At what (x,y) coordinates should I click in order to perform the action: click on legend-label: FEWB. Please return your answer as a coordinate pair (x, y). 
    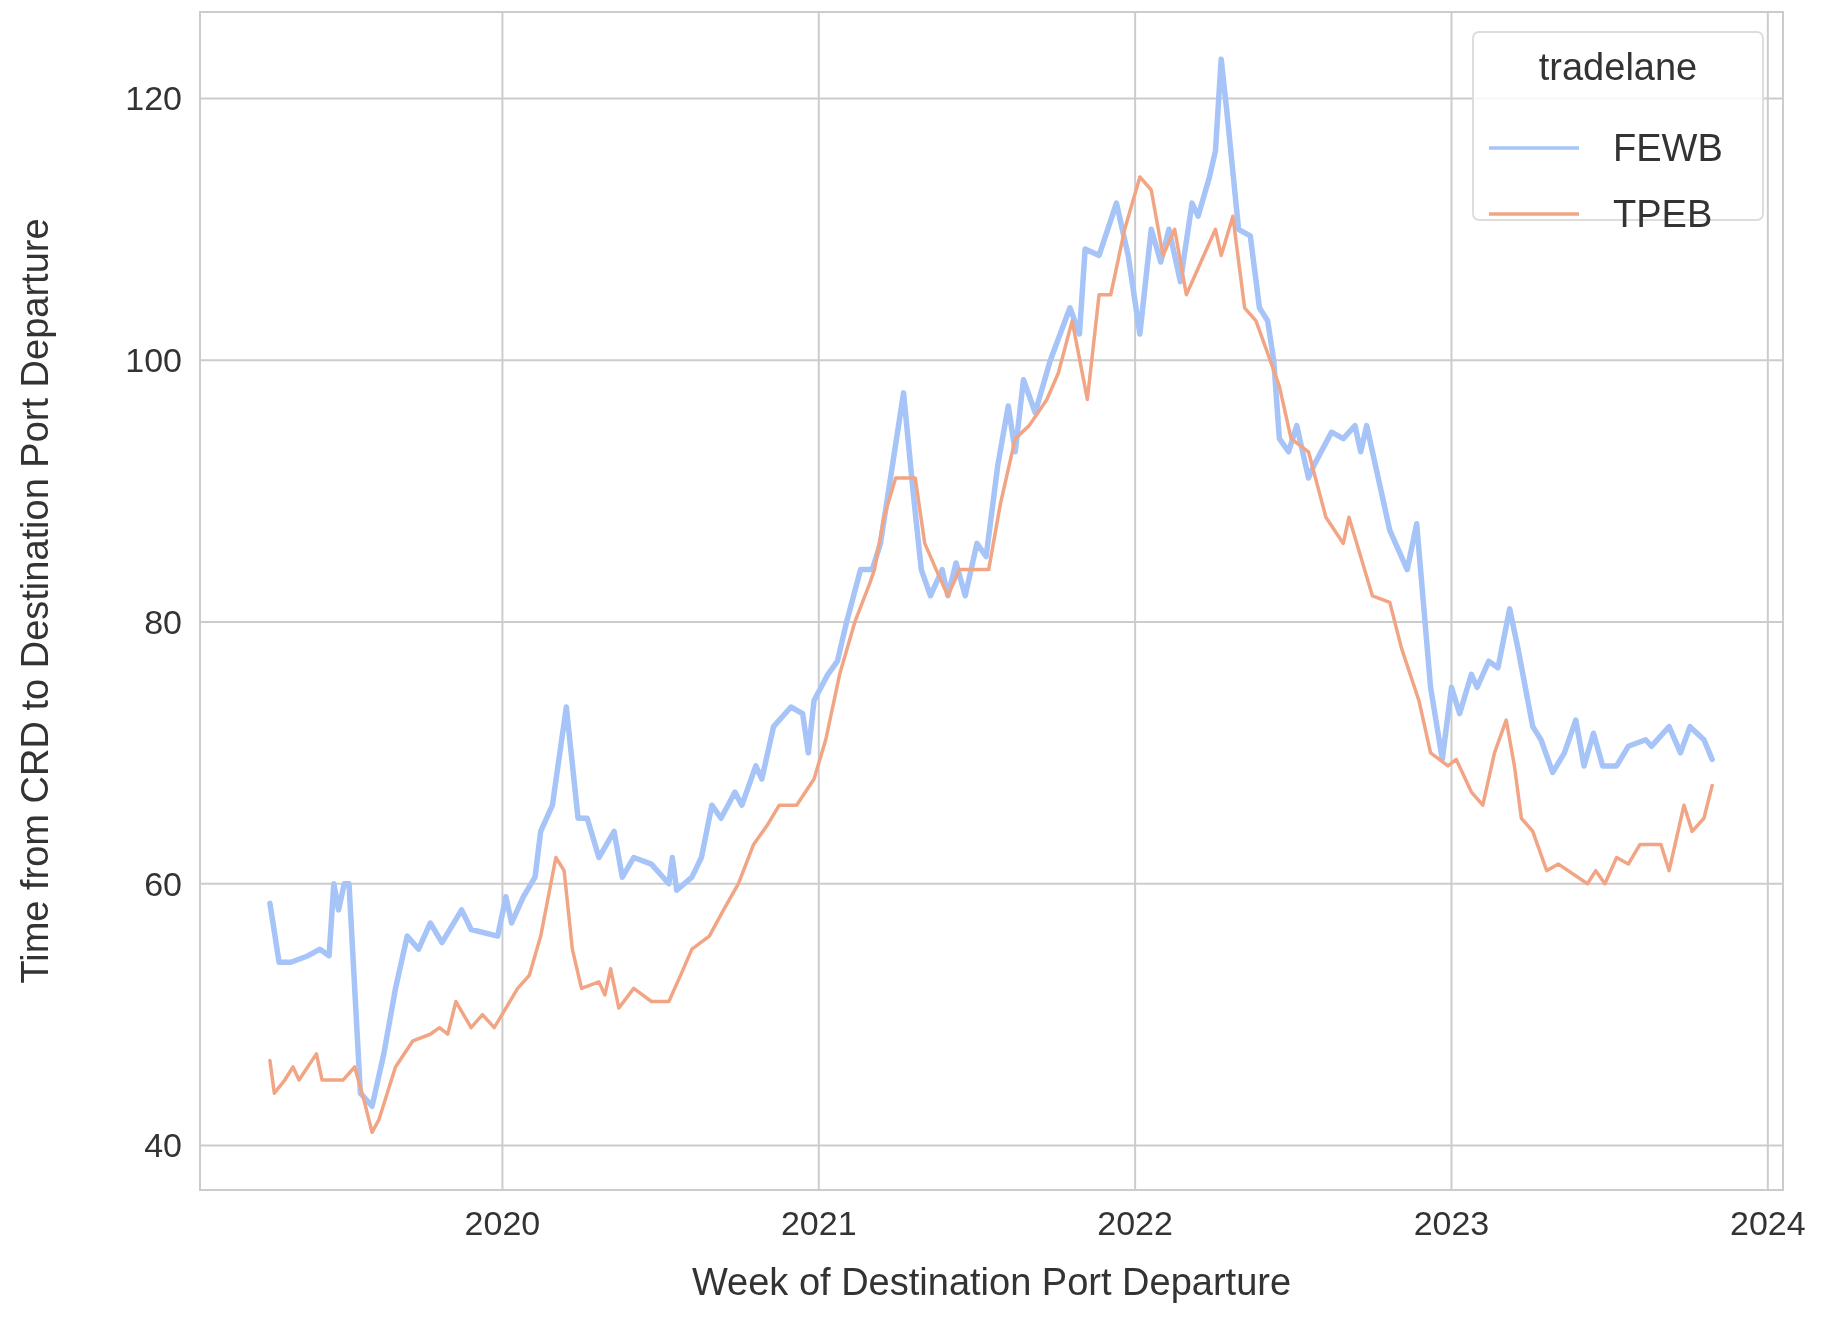
    Looking at the image, I should click on (1668, 148).